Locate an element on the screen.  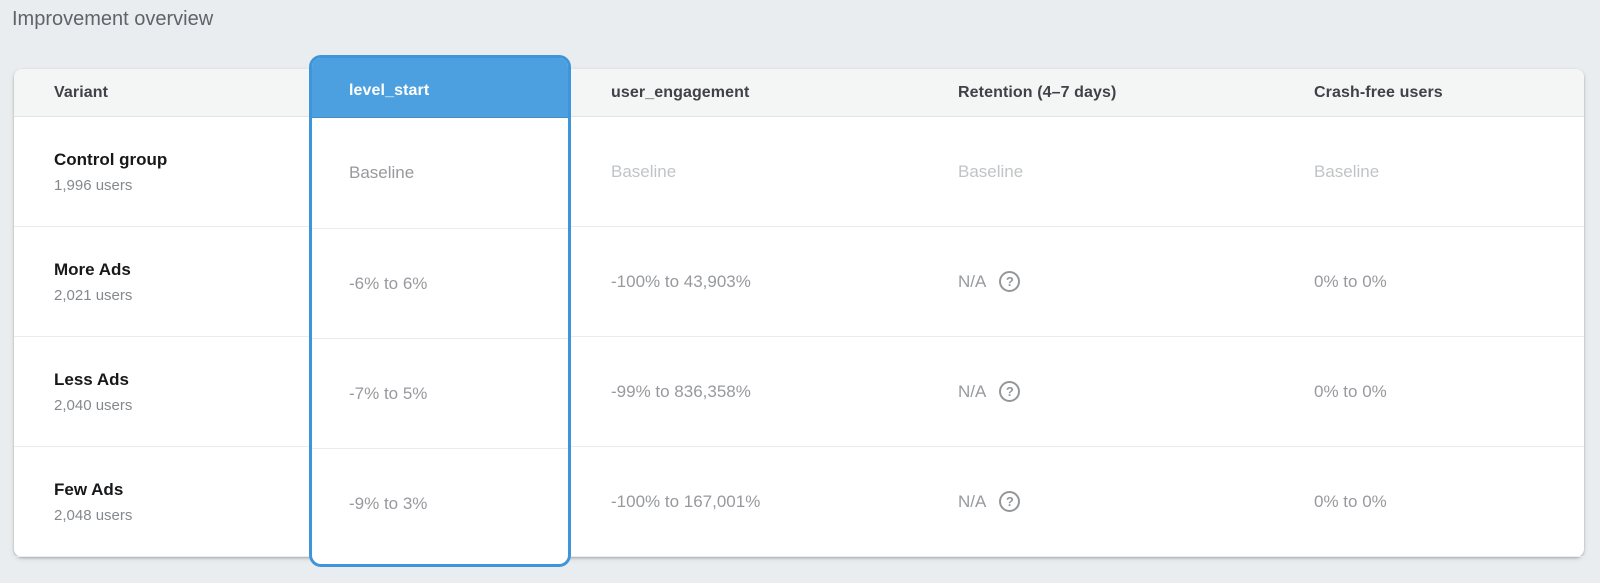
variant-cell: More Ads 2,021 users is located at coordinates (161, 282).